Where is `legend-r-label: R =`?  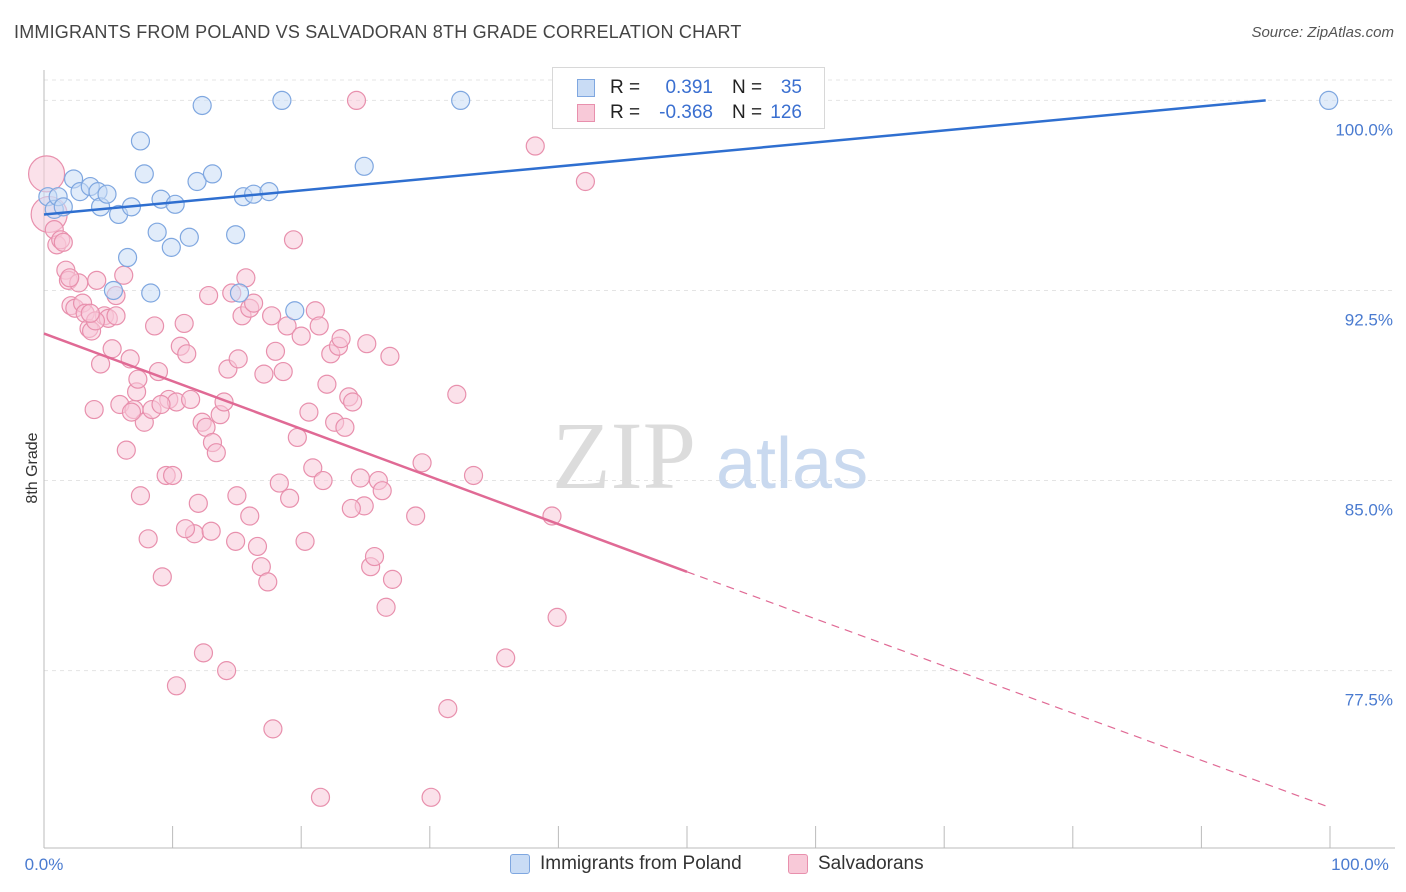 legend-r-label: R = is located at coordinates (625, 87).